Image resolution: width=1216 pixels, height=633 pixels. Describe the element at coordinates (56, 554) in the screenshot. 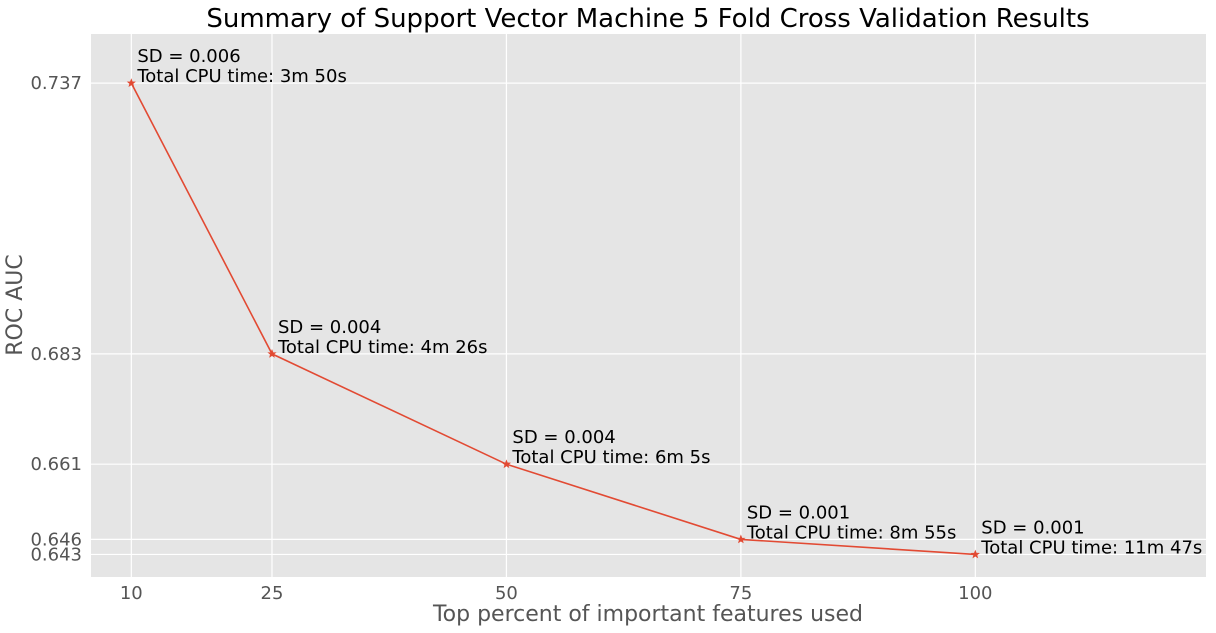

I see `y-tick-label: 0.643` at that location.